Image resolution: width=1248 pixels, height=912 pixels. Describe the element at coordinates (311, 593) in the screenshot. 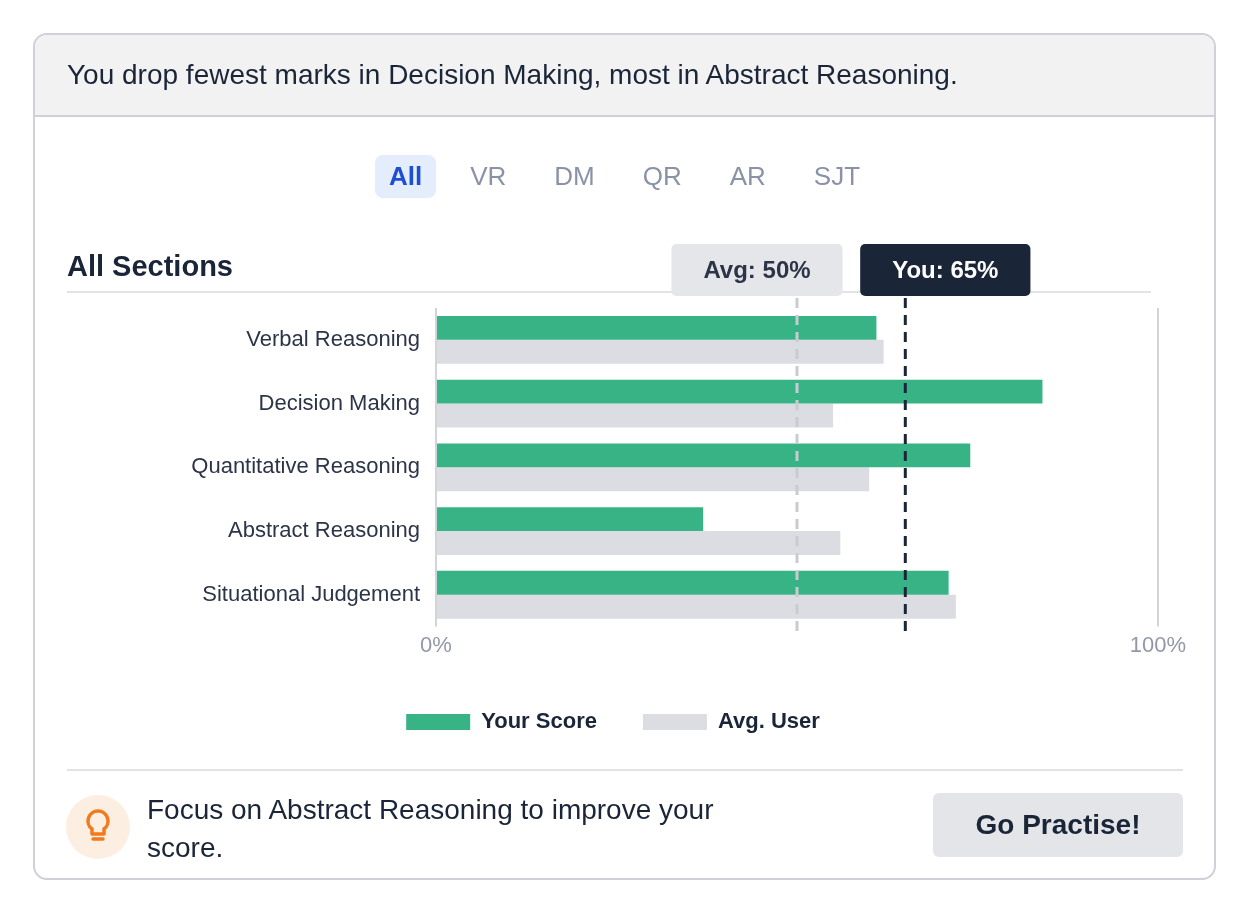

I see `y-tick-label: Situational Judgement` at that location.